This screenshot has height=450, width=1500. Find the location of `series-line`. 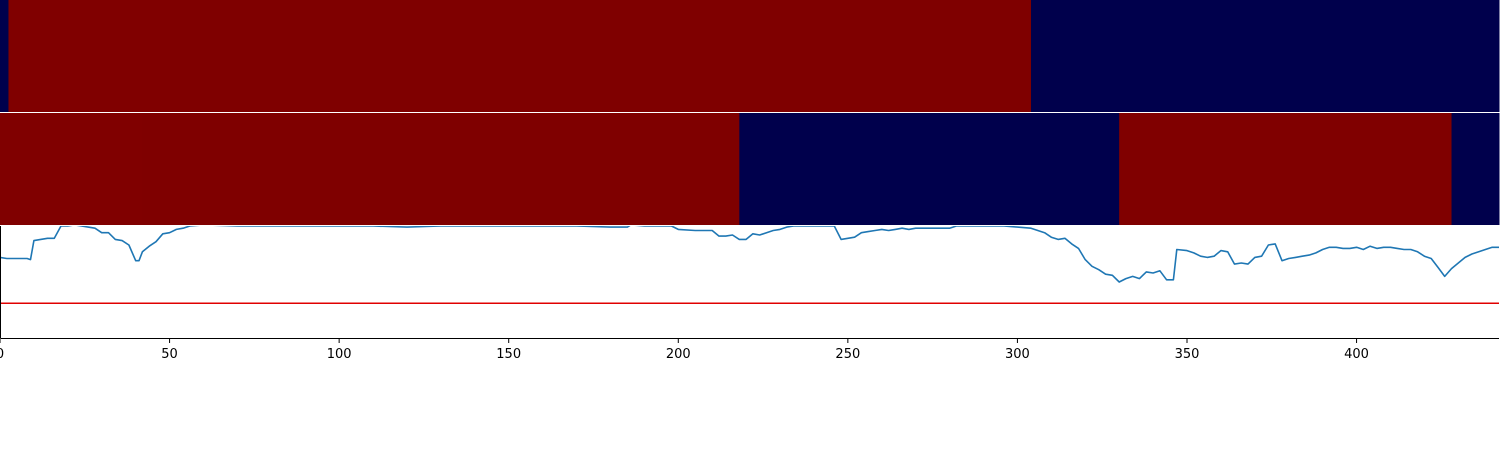

series-line is located at coordinates (749, 254).